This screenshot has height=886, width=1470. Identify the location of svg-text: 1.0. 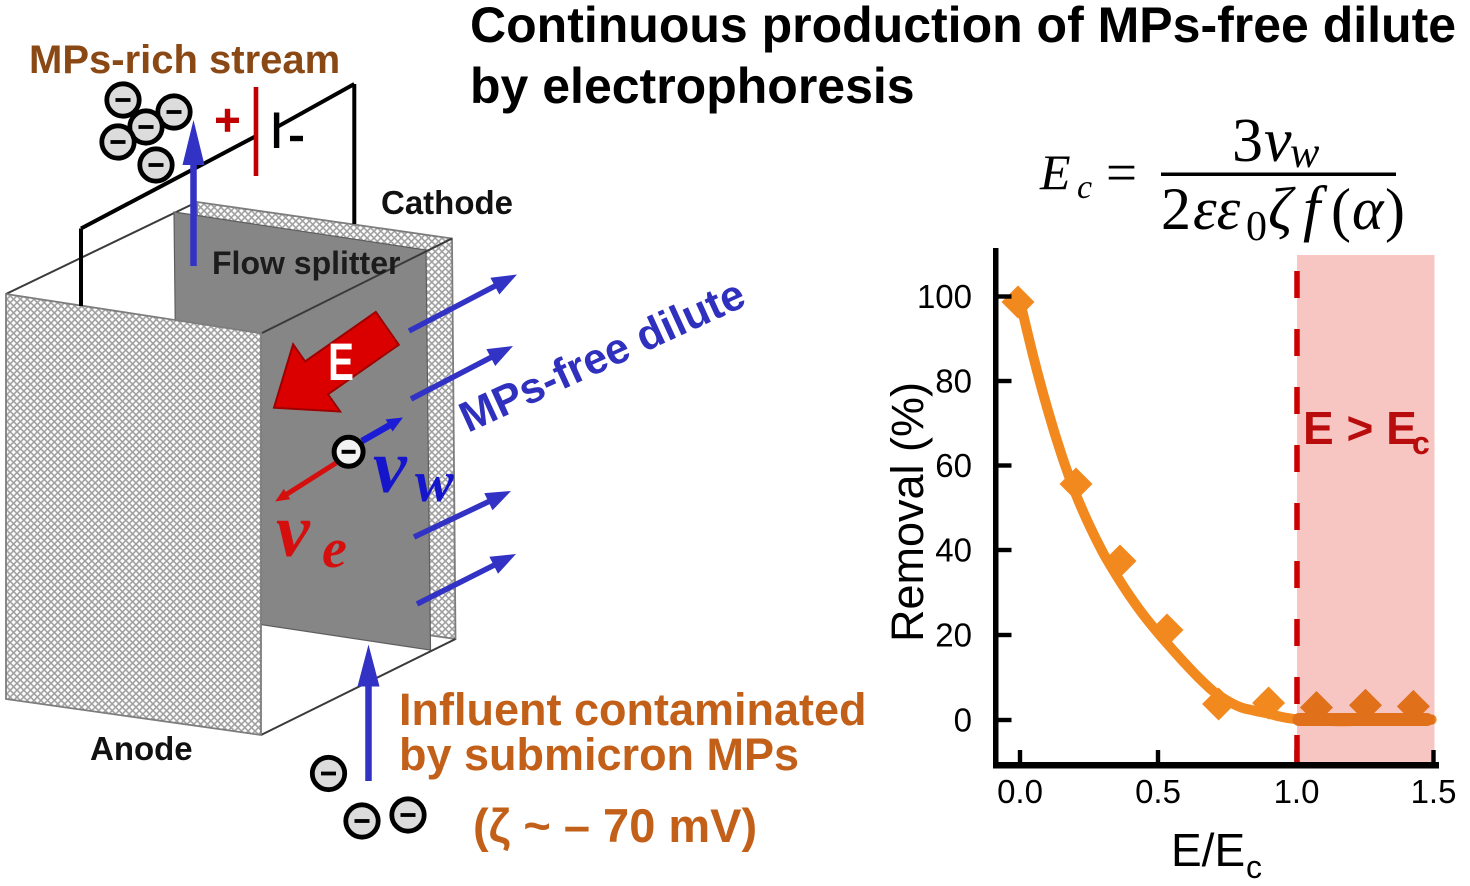
(1297, 791).